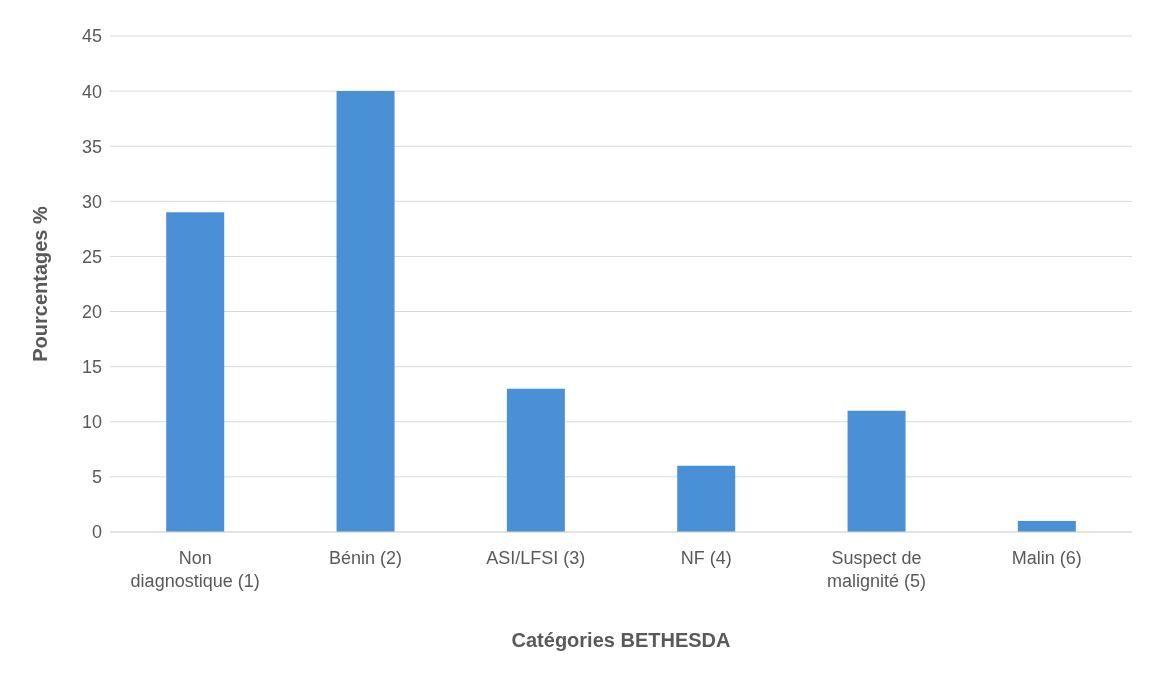 The width and height of the screenshot is (1157, 675). Describe the element at coordinates (96, 477) in the screenshot. I see `y-tick-label: 5` at that location.